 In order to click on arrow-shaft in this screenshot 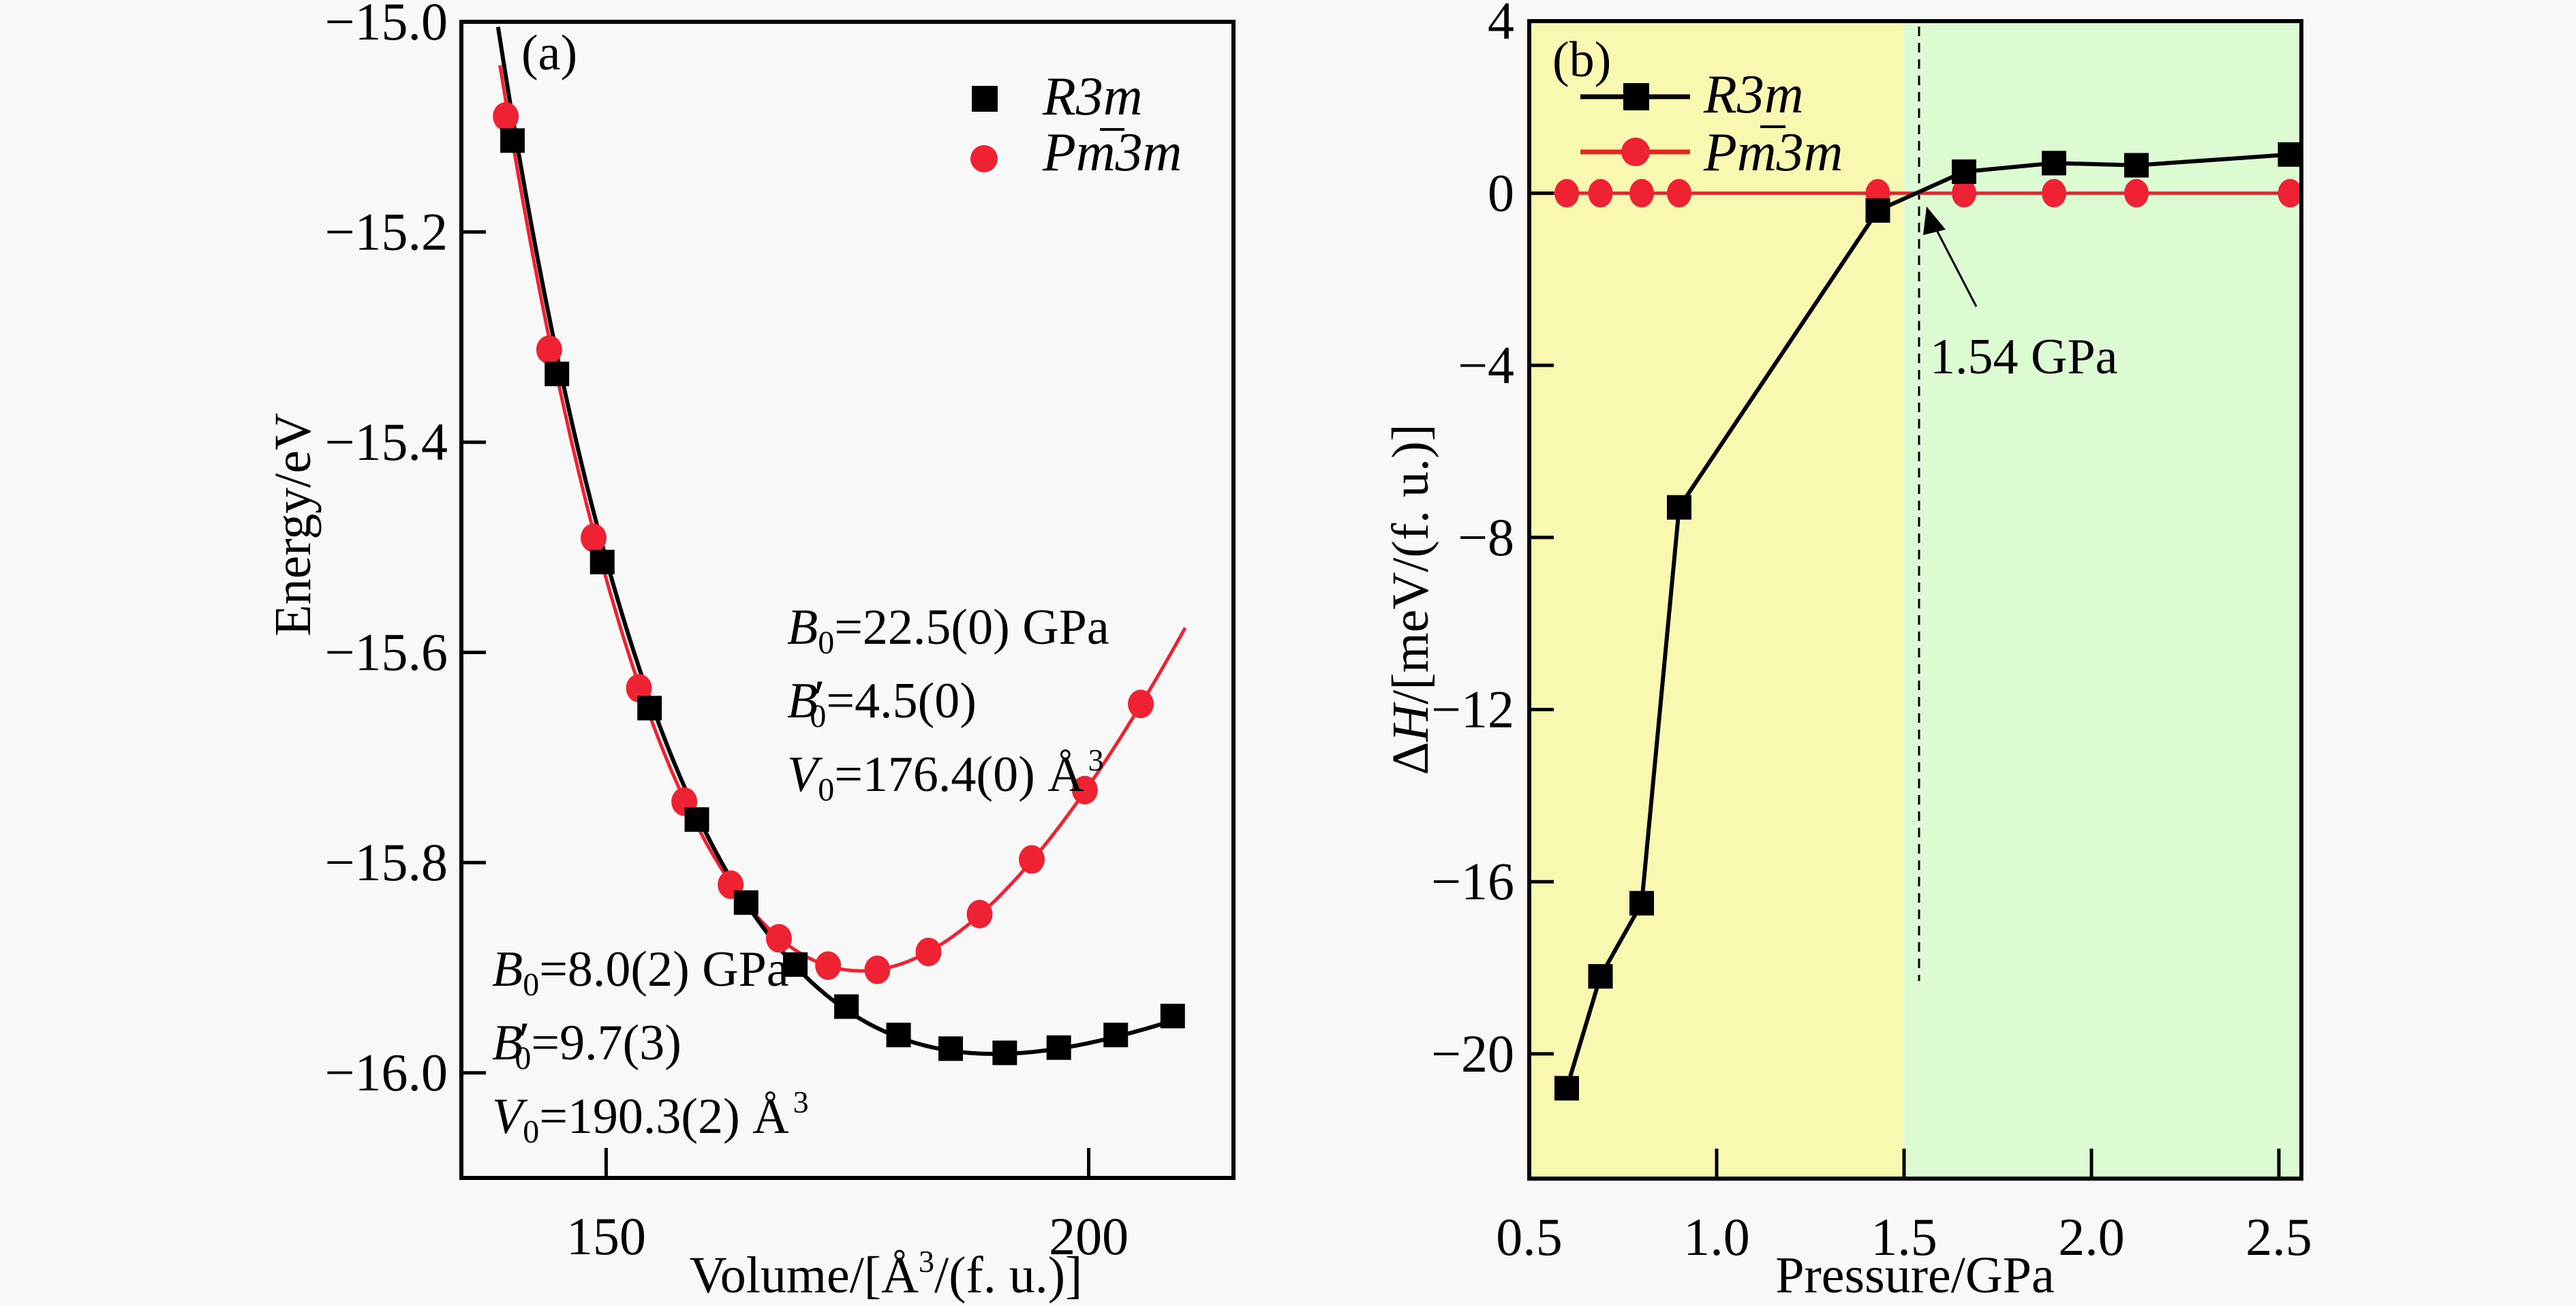, I will do `click(1957, 268)`.